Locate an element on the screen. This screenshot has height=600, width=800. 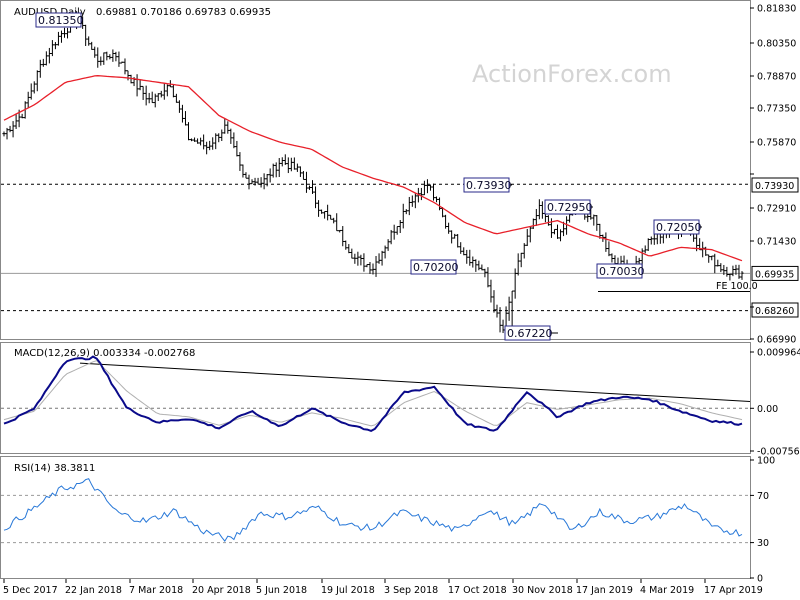
current-price-label: 0.69935 is located at coordinates (774, 274).